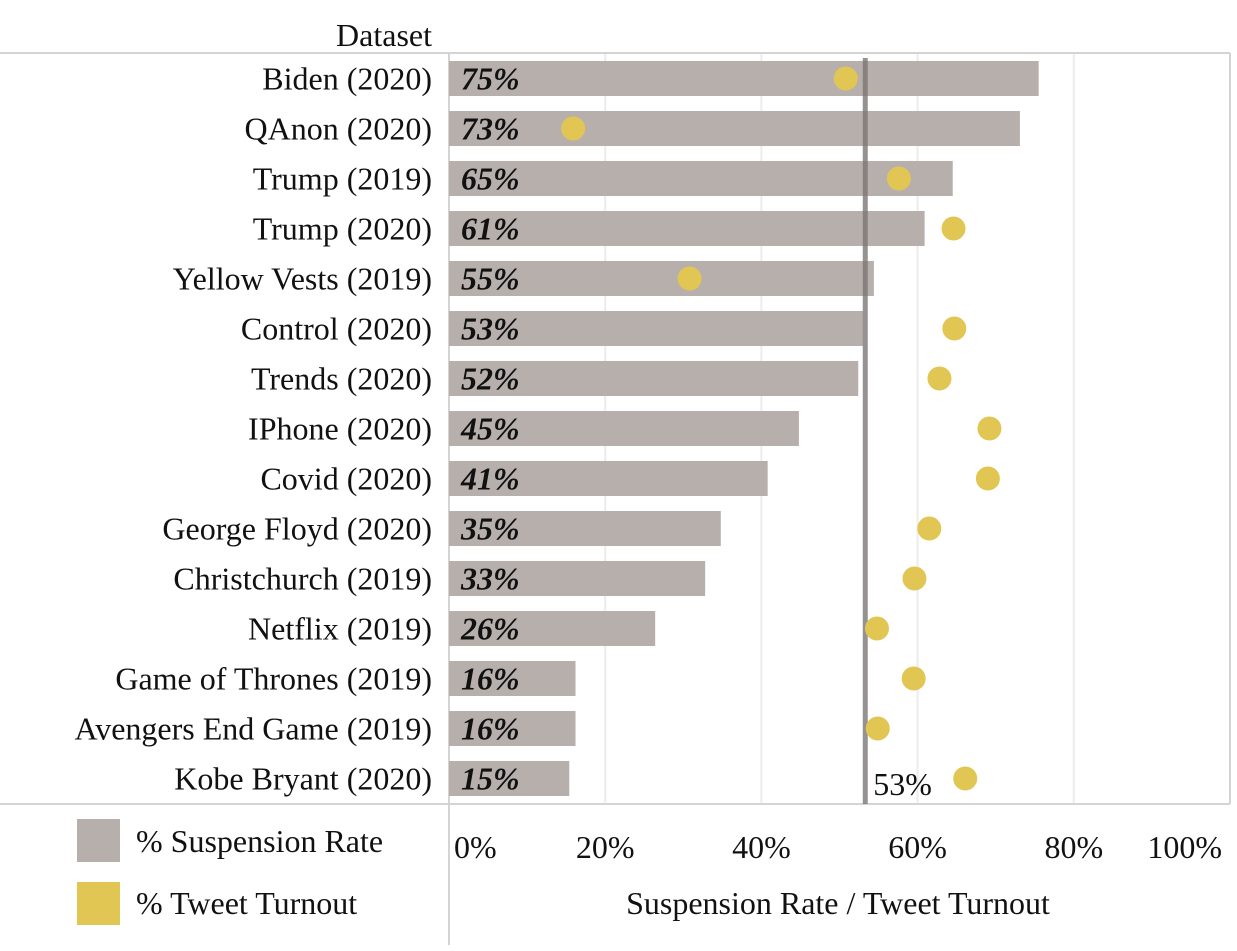 The width and height of the screenshot is (1237, 951). Describe the element at coordinates (336, 329) in the screenshot. I see `category-label-control-2020: Control (2020)` at that location.